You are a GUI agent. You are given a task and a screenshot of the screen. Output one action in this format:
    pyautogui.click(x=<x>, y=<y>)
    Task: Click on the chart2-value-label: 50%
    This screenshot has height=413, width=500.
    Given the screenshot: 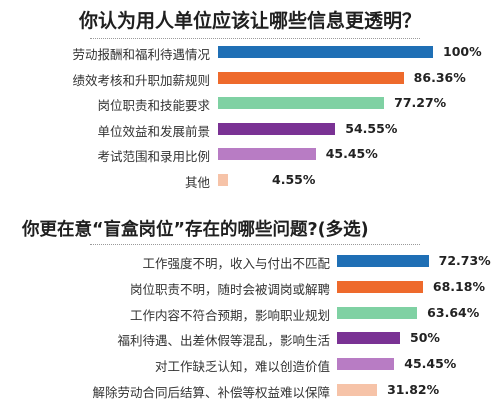 What is the action you would take?
    pyautogui.click(x=425, y=338)
    